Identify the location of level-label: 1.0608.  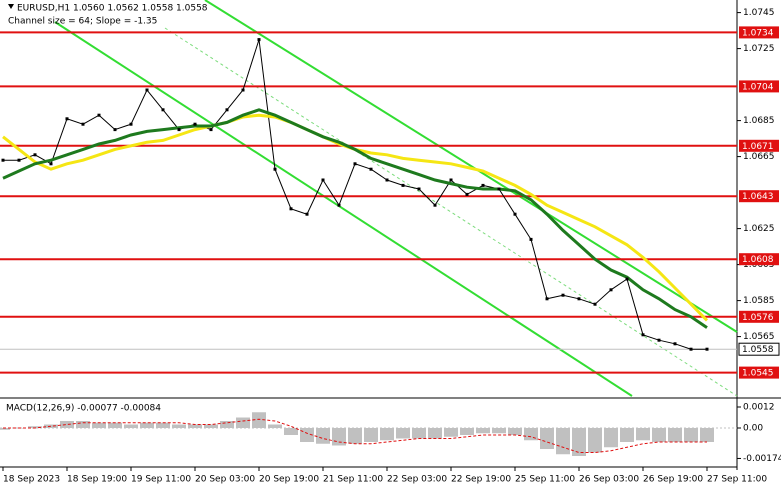
(758, 260).